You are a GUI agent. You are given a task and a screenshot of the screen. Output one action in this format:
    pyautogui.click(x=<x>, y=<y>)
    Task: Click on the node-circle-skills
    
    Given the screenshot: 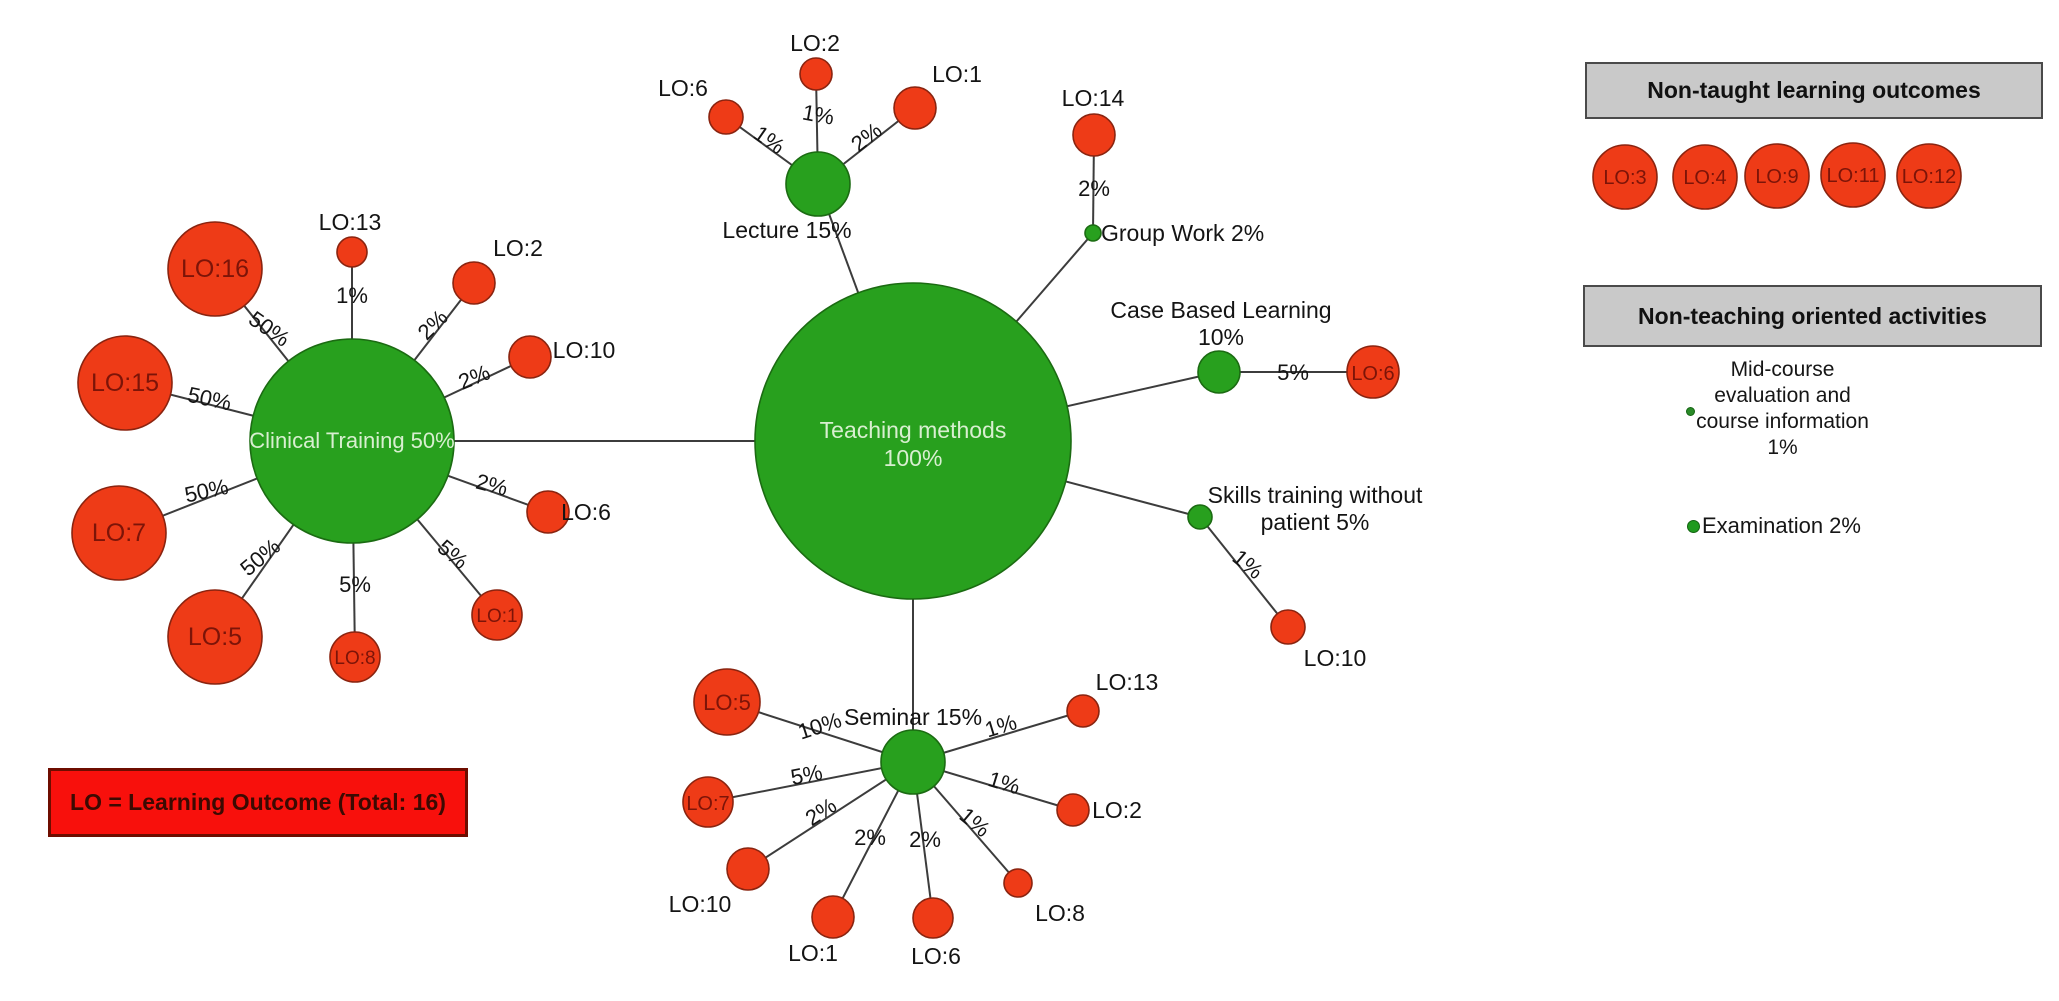 What is the action you would take?
    pyautogui.click(x=1200, y=517)
    